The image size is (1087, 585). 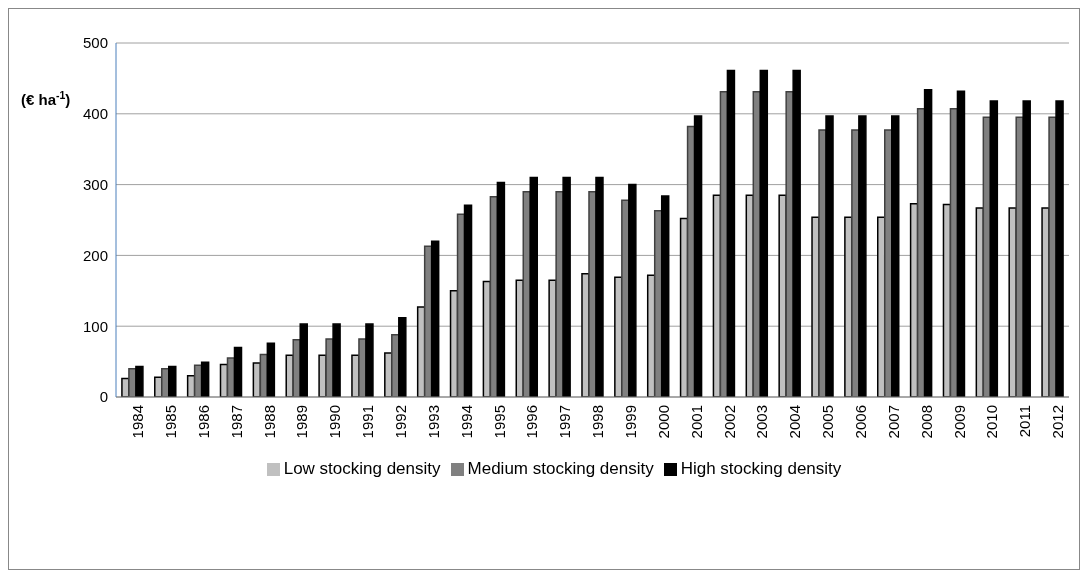 I want to click on legend-label: Low stocking density, so click(x=362, y=468).